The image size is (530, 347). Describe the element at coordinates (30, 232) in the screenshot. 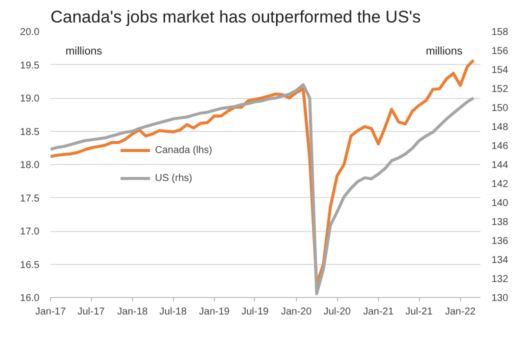

I see `y-tick-label: 17.0` at that location.